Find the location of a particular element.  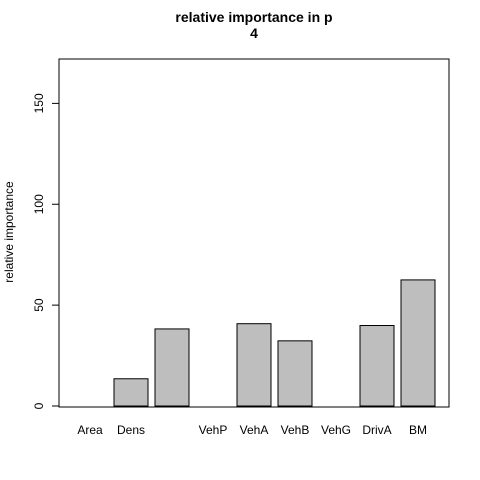

x-tick-label: DrivA is located at coordinates (376, 430).